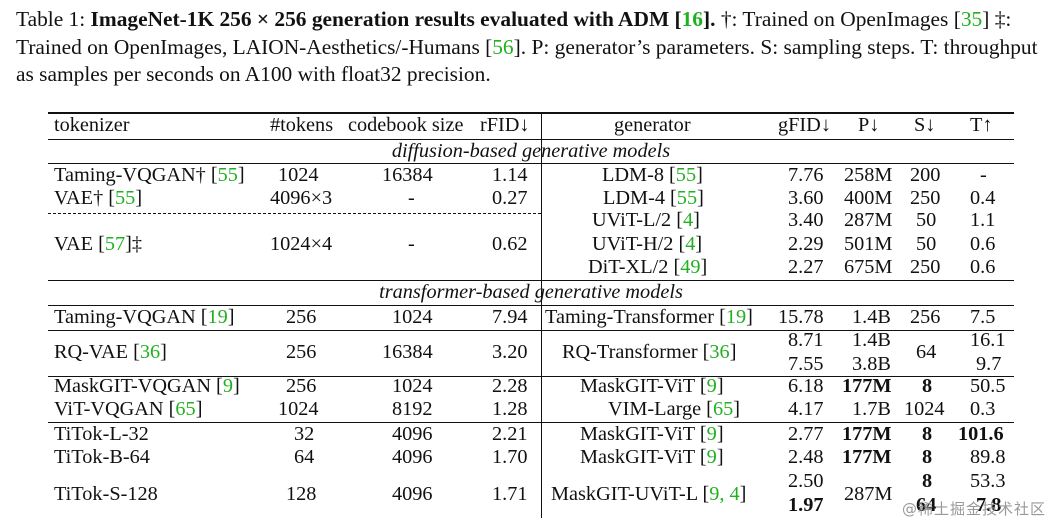 The height and width of the screenshot is (523, 1054). I want to click on header-generator: generator, so click(652, 125).